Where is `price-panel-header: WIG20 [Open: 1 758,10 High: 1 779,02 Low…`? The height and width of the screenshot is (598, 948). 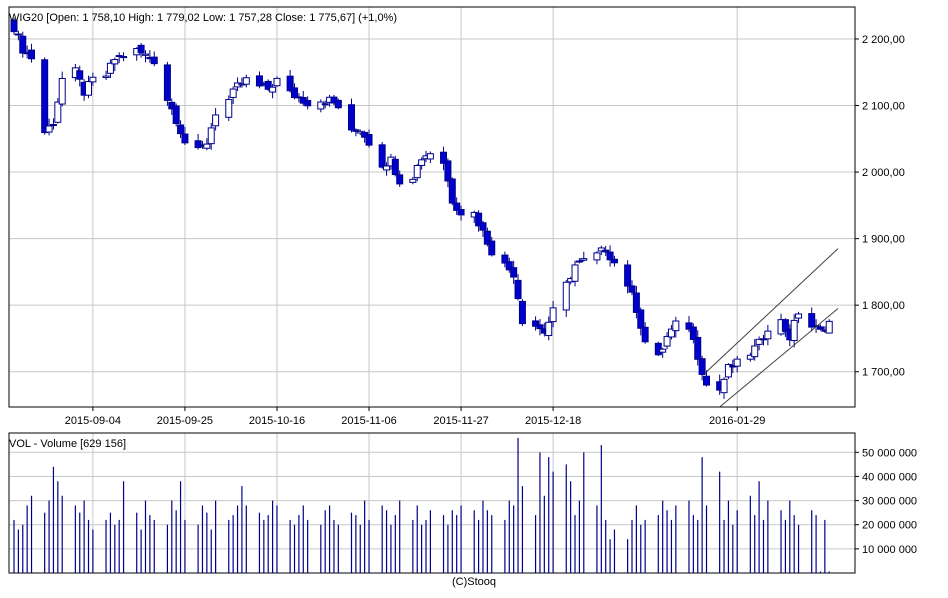 price-panel-header: WIG20 [Open: 1 758,10 High: 1 779,02 Low… is located at coordinates (203, 18).